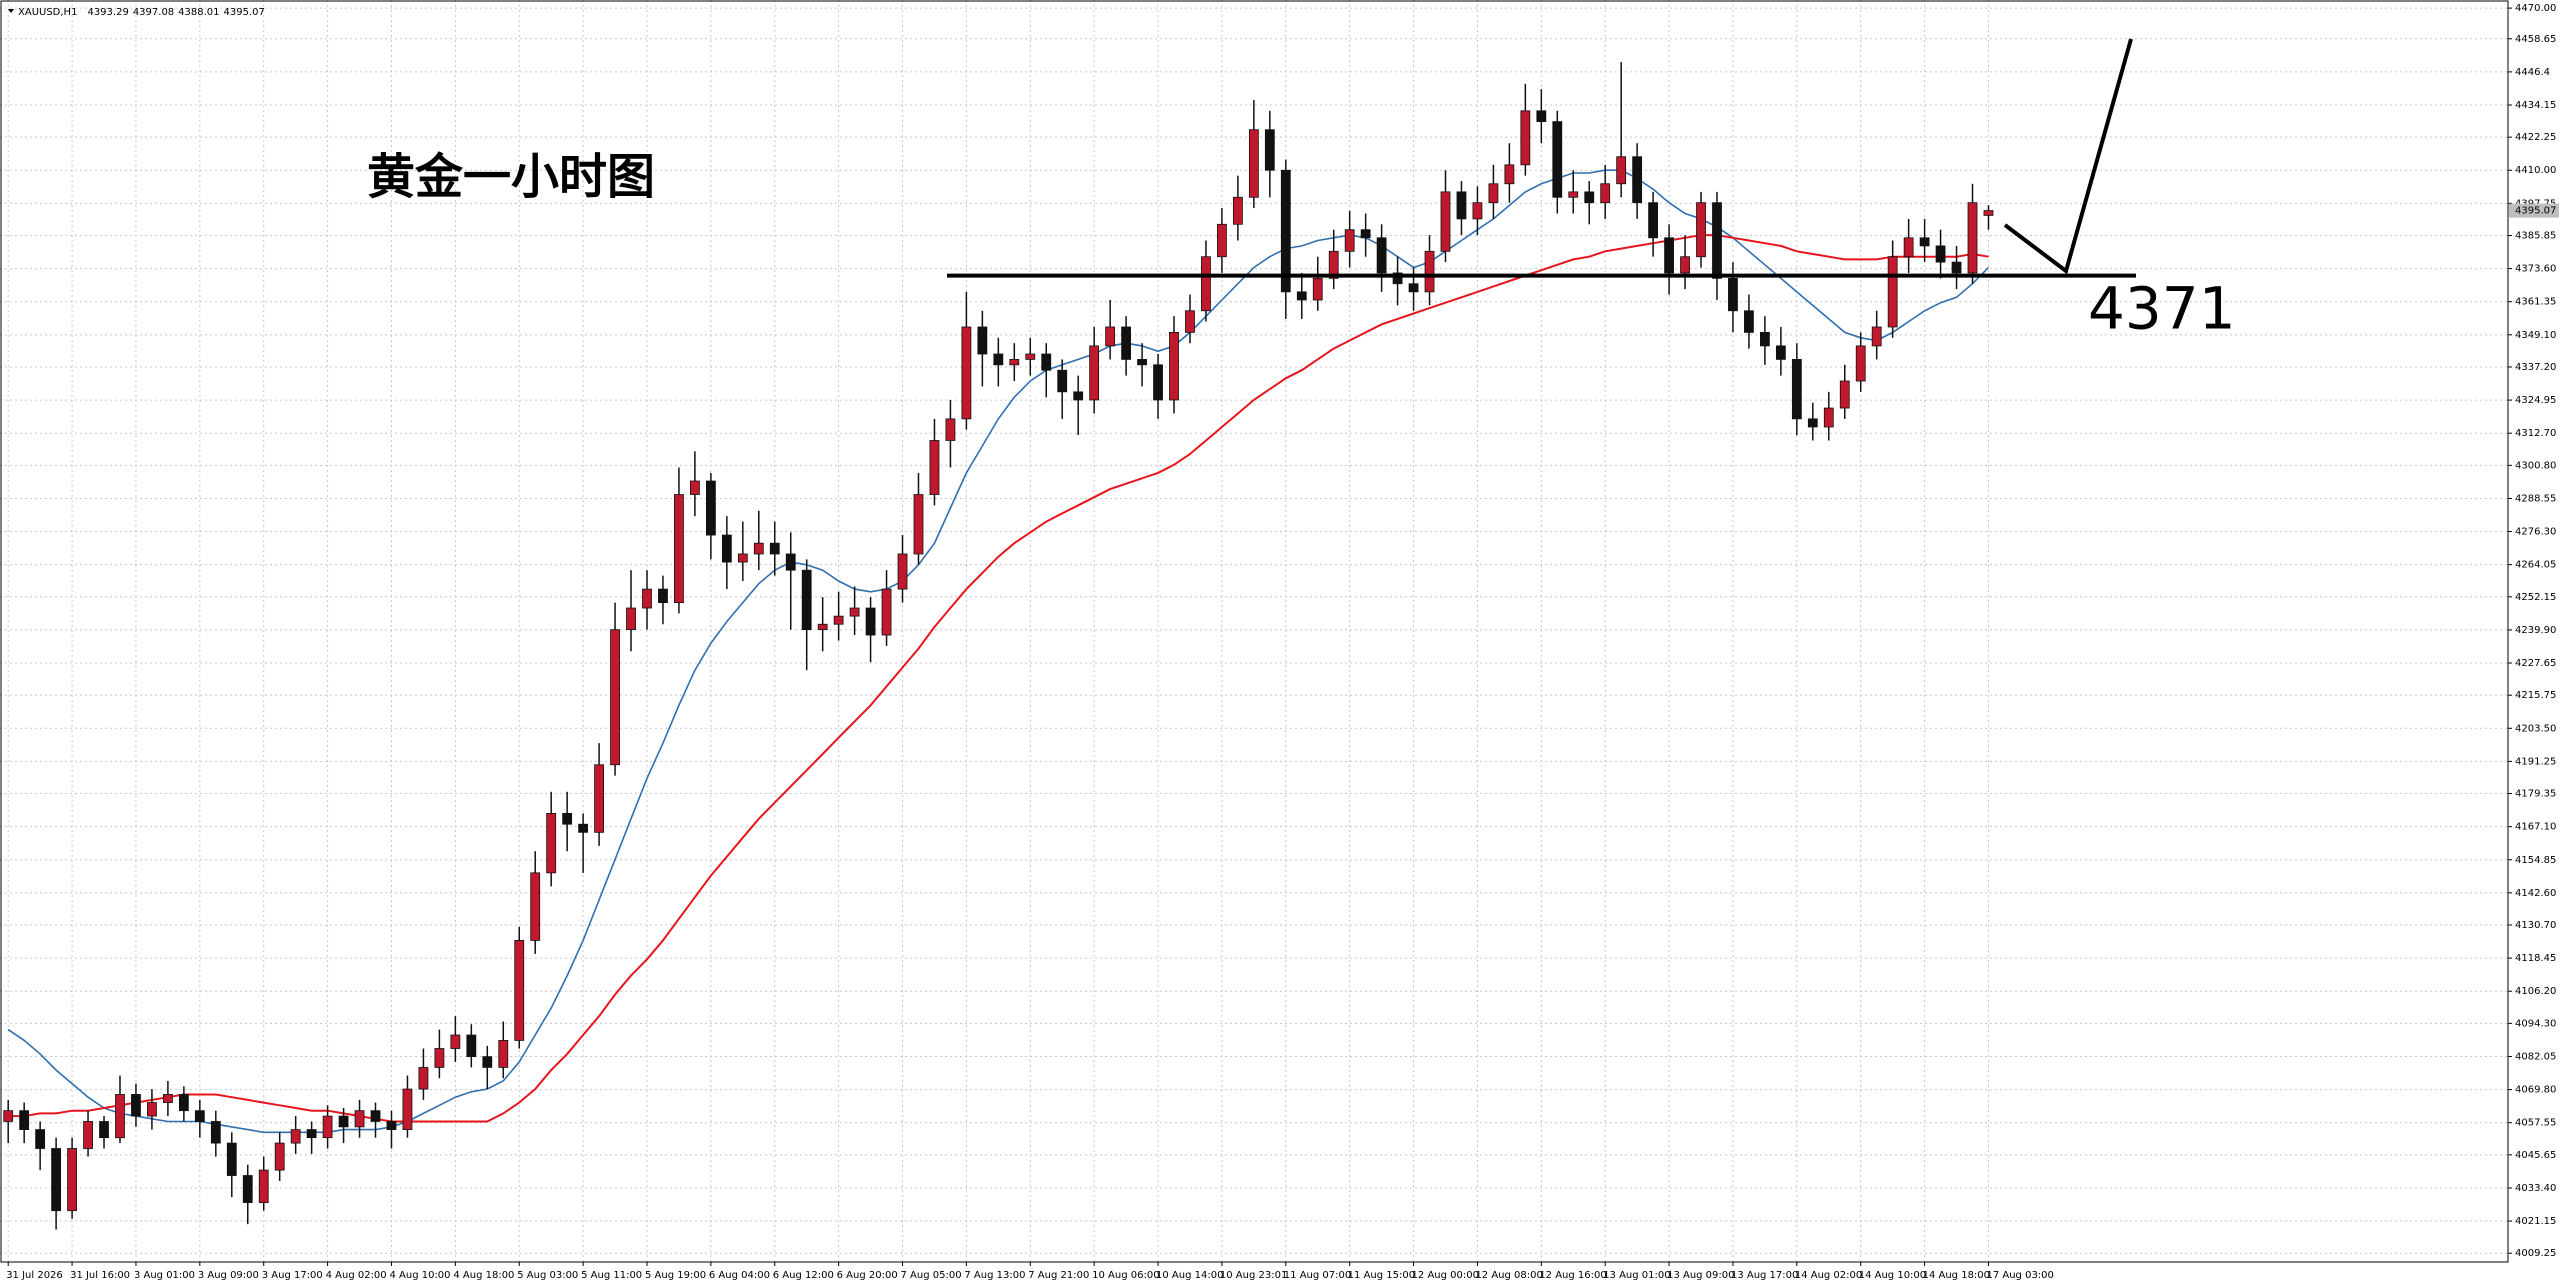 The width and height of the screenshot is (2560, 1287). What do you see at coordinates (2535, 1253) in the screenshot?
I see `y-tick-label: 4009.25` at bounding box center [2535, 1253].